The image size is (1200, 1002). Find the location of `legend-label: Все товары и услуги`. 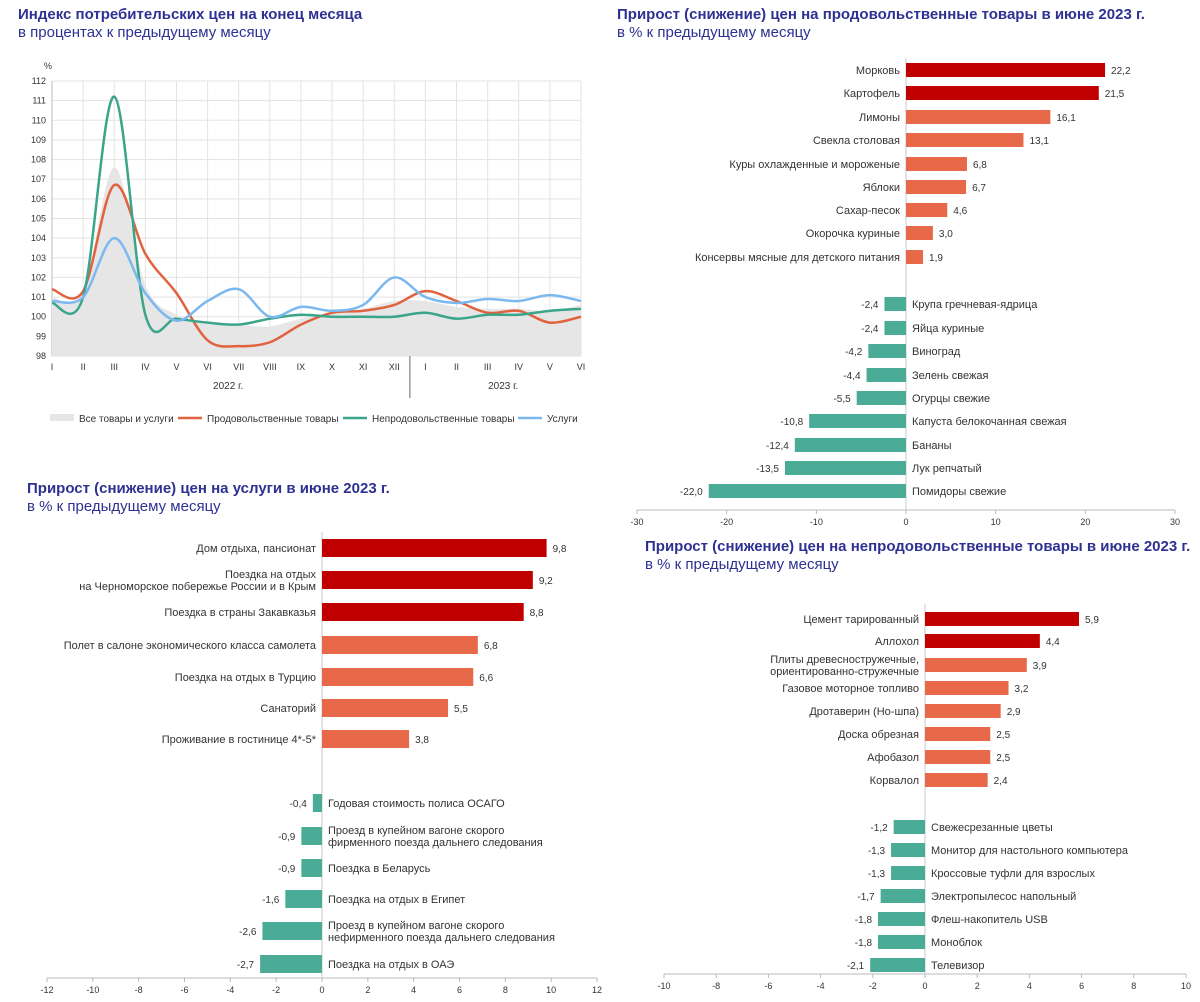

legend-label: Все товары и услуги is located at coordinates (126, 419).